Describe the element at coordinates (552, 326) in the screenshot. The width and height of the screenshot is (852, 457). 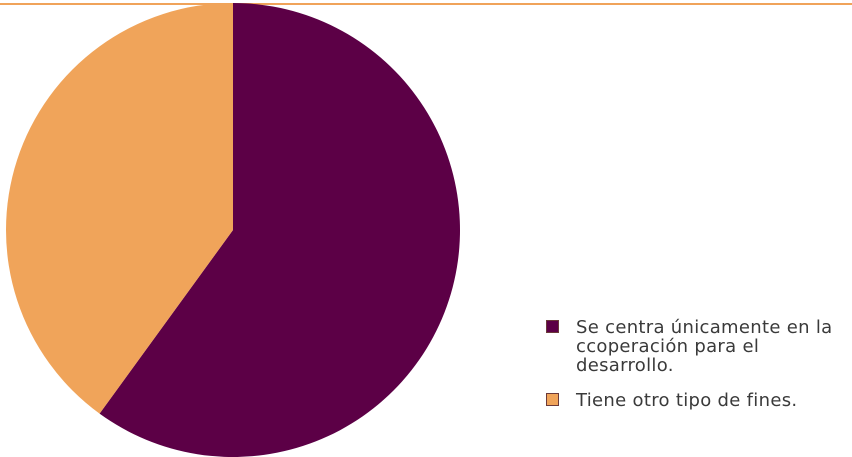
I see `legend-swatch-se-centra` at that location.